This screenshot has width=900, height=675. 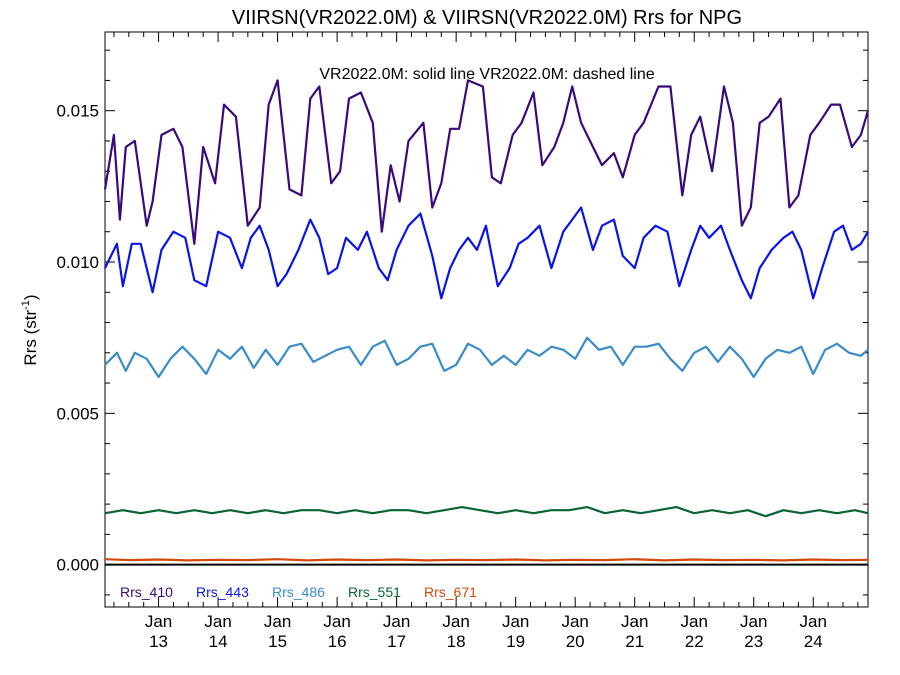 What do you see at coordinates (277, 641) in the screenshot?
I see `x-tick-label-year: 15` at bounding box center [277, 641].